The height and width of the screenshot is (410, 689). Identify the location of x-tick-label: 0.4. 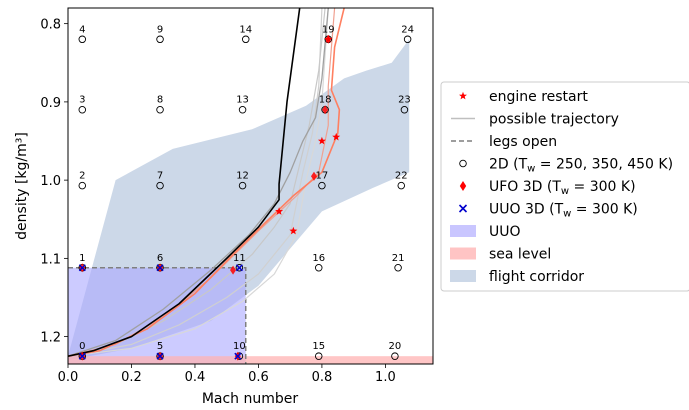
(195, 377).